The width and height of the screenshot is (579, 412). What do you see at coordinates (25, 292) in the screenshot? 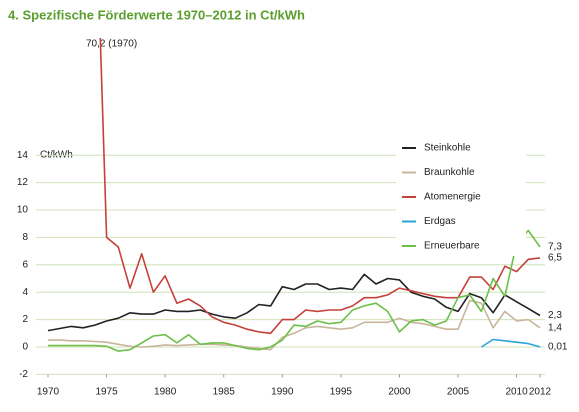
I see `y-tick-label: 4` at bounding box center [25, 292].